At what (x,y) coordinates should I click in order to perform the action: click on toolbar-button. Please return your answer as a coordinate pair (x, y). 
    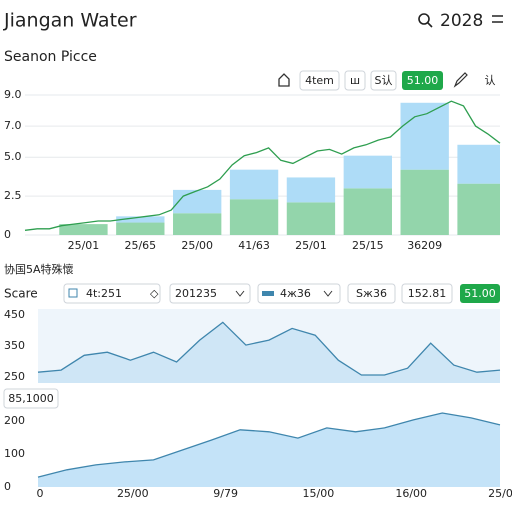
    Looking at the image, I should click on (422, 80).